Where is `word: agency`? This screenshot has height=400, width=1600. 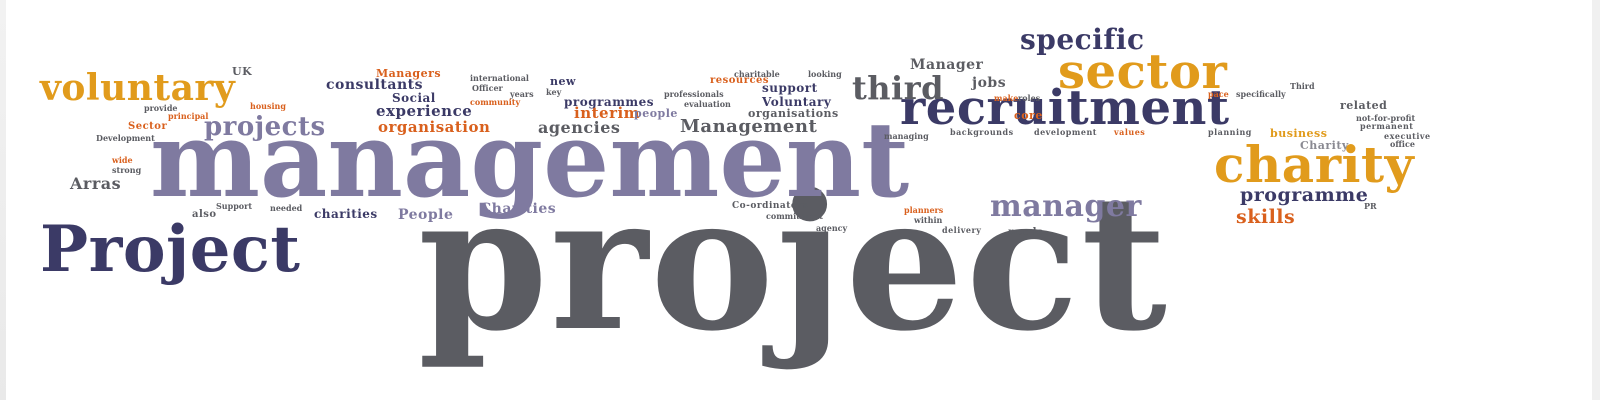
word: agency is located at coordinates (832, 228).